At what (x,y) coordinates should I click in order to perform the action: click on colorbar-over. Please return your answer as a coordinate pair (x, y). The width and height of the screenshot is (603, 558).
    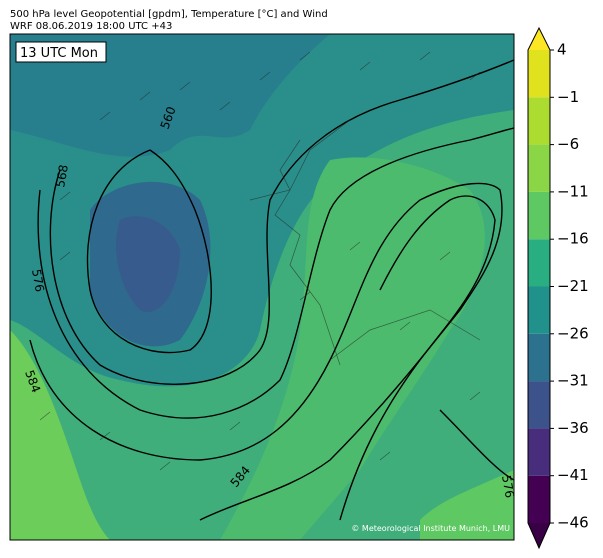
    Looking at the image, I should click on (539, 39).